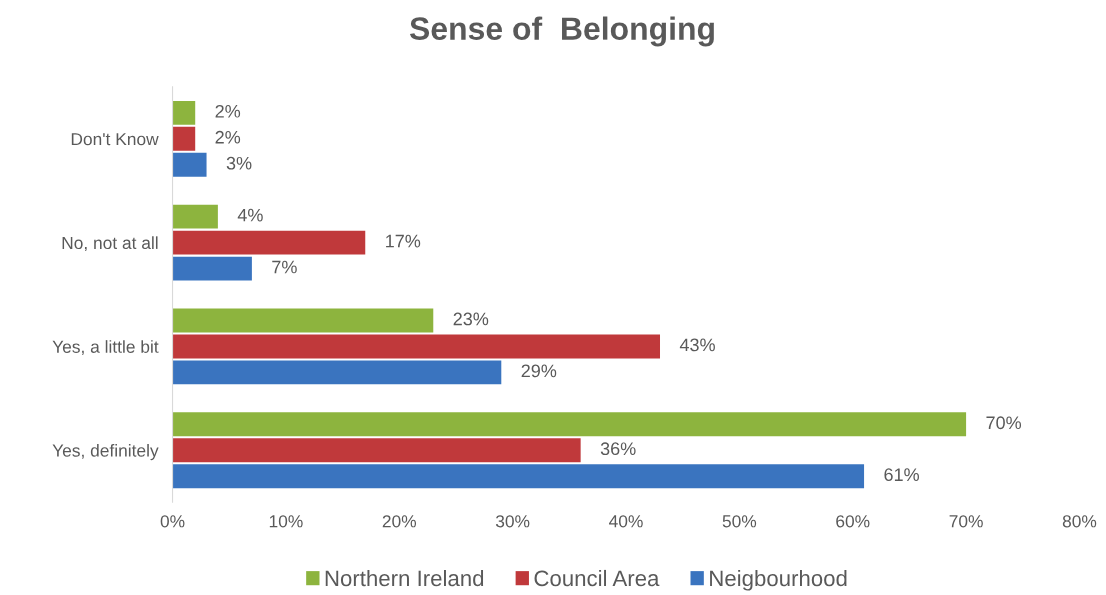 This screenshot has height=595, width=1106. Describe the element at coordinates (1079, 521) in the screenshot. I see `x-tick-label: 80%` at that location.